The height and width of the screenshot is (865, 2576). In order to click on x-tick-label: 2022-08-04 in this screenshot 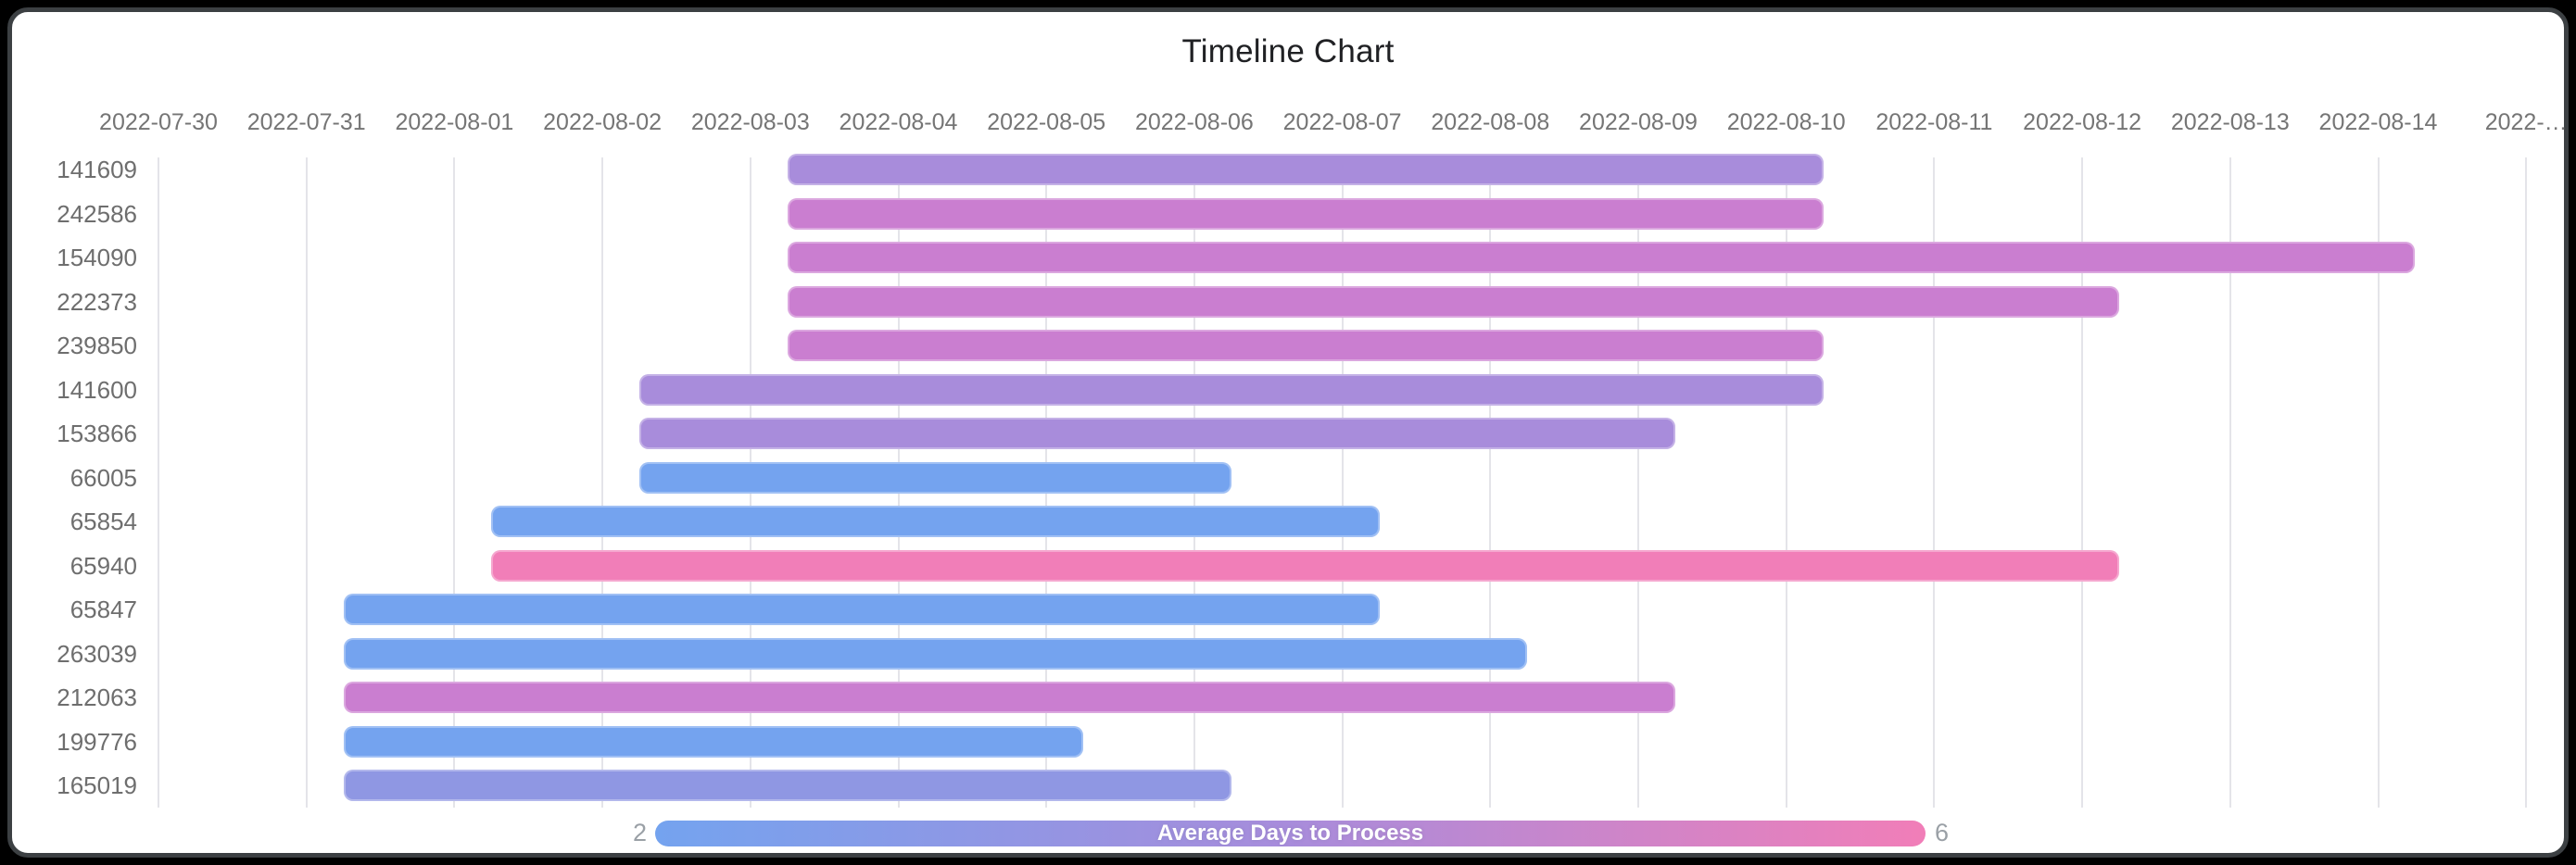, I will do `click(899, 122)`.